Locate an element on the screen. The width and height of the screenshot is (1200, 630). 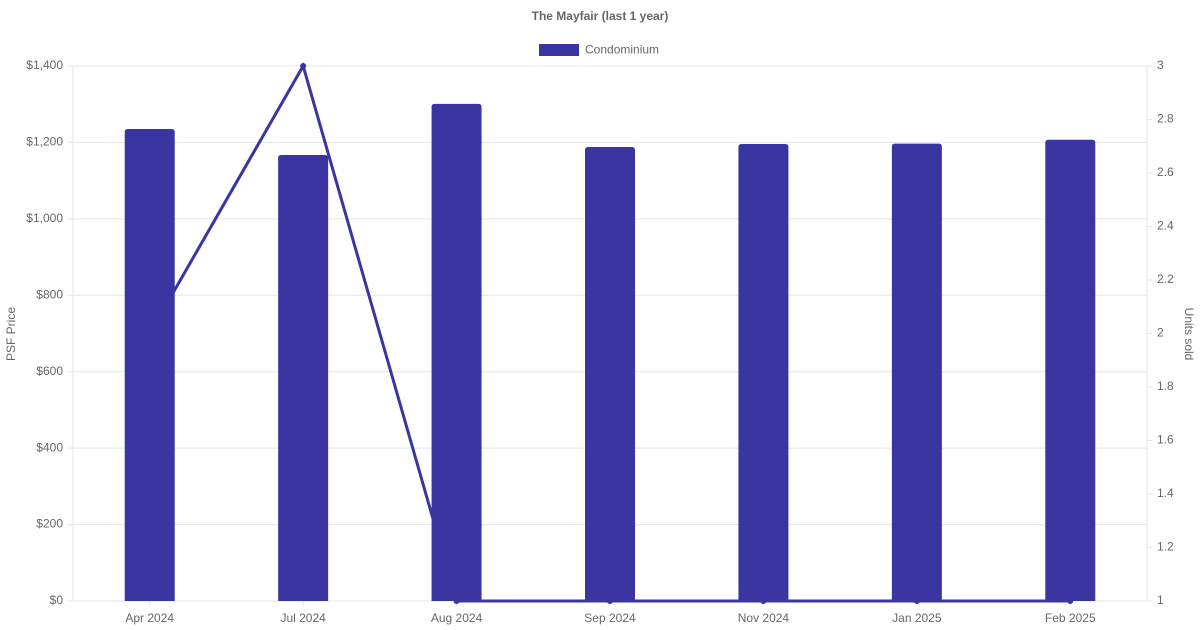
y-tick-label: $200 is located at coordinates (49, 524).